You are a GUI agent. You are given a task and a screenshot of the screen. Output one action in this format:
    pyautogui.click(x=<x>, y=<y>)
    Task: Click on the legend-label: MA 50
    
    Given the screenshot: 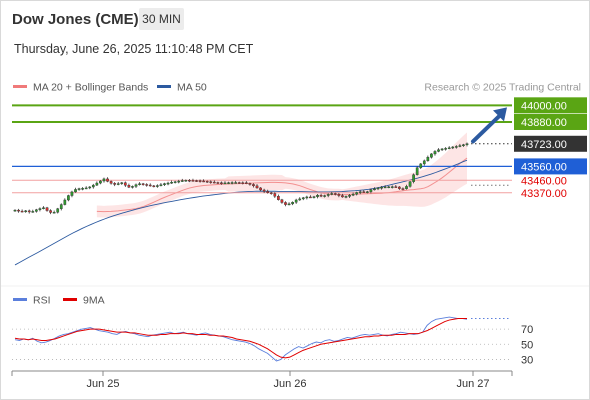 What is the action you would take?
    pyautogui.click(x=192, y=88)
    